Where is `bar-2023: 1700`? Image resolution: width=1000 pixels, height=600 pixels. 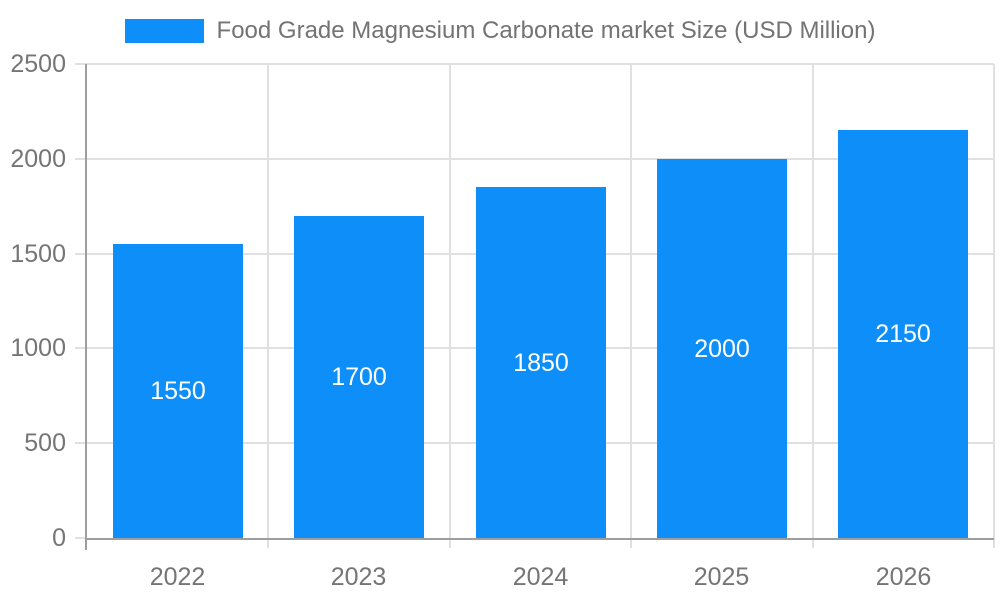 bar-2023: 1700 is located at coordinates (359, 377).